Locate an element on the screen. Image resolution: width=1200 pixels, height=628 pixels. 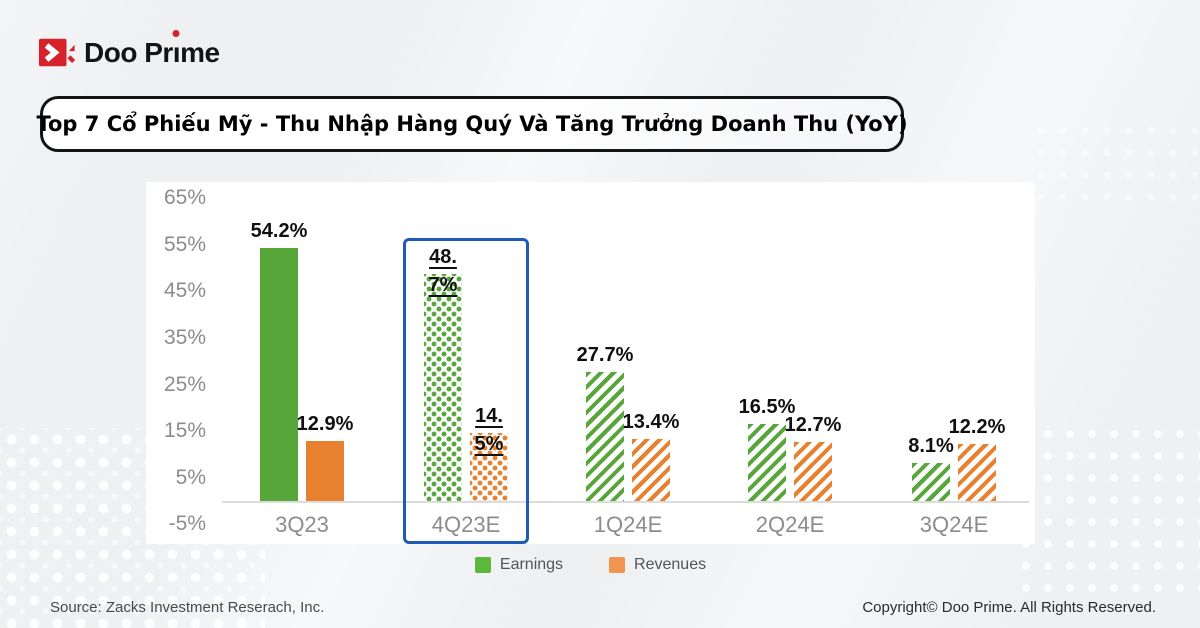
x-tick-1Q24E: 1Q24E is located at coordinates (628, 524).